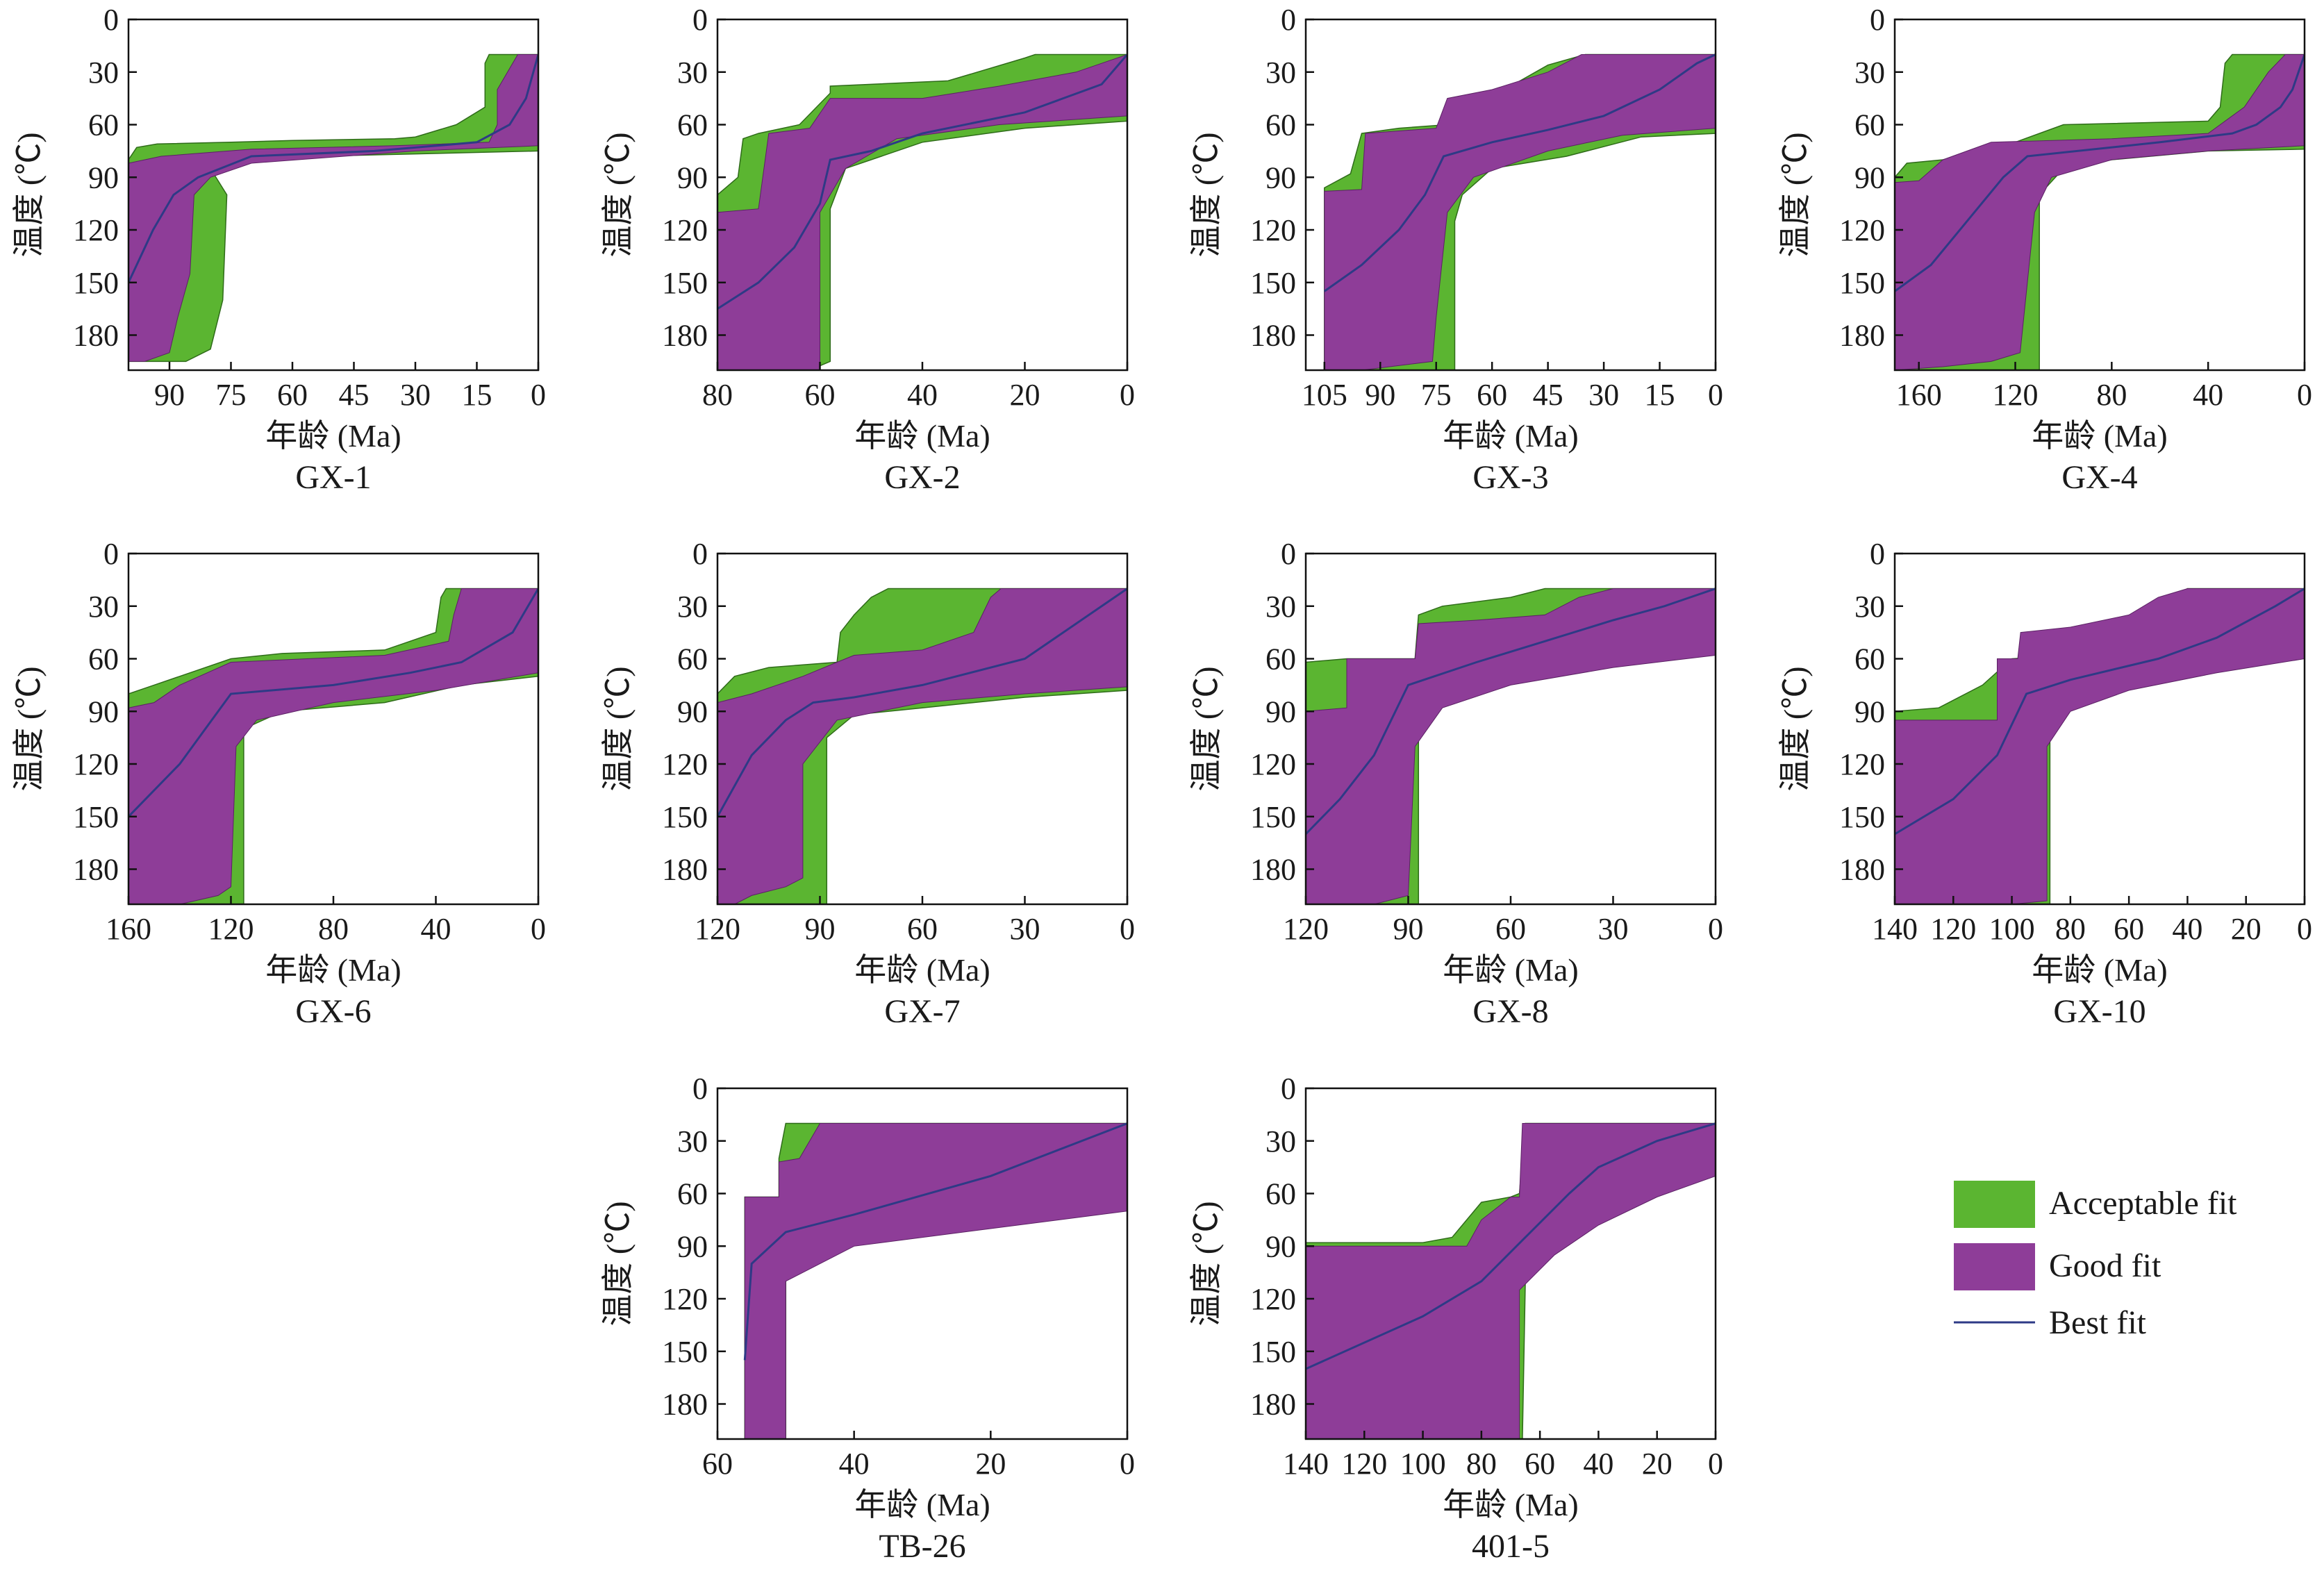 Image resolution: width=2324 pixels, height=1571 pixels. Describe the element at coordinates (1510, 1011) in the screenshot. I see `panel-title: GX-8` at that location.